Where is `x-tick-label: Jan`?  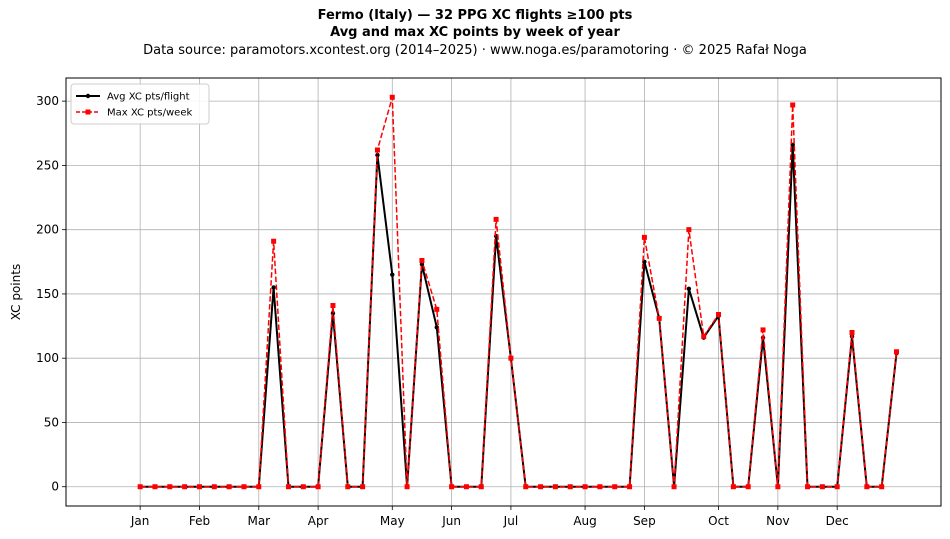 x-tick-label: Jan is located at coordinates (140, 521).